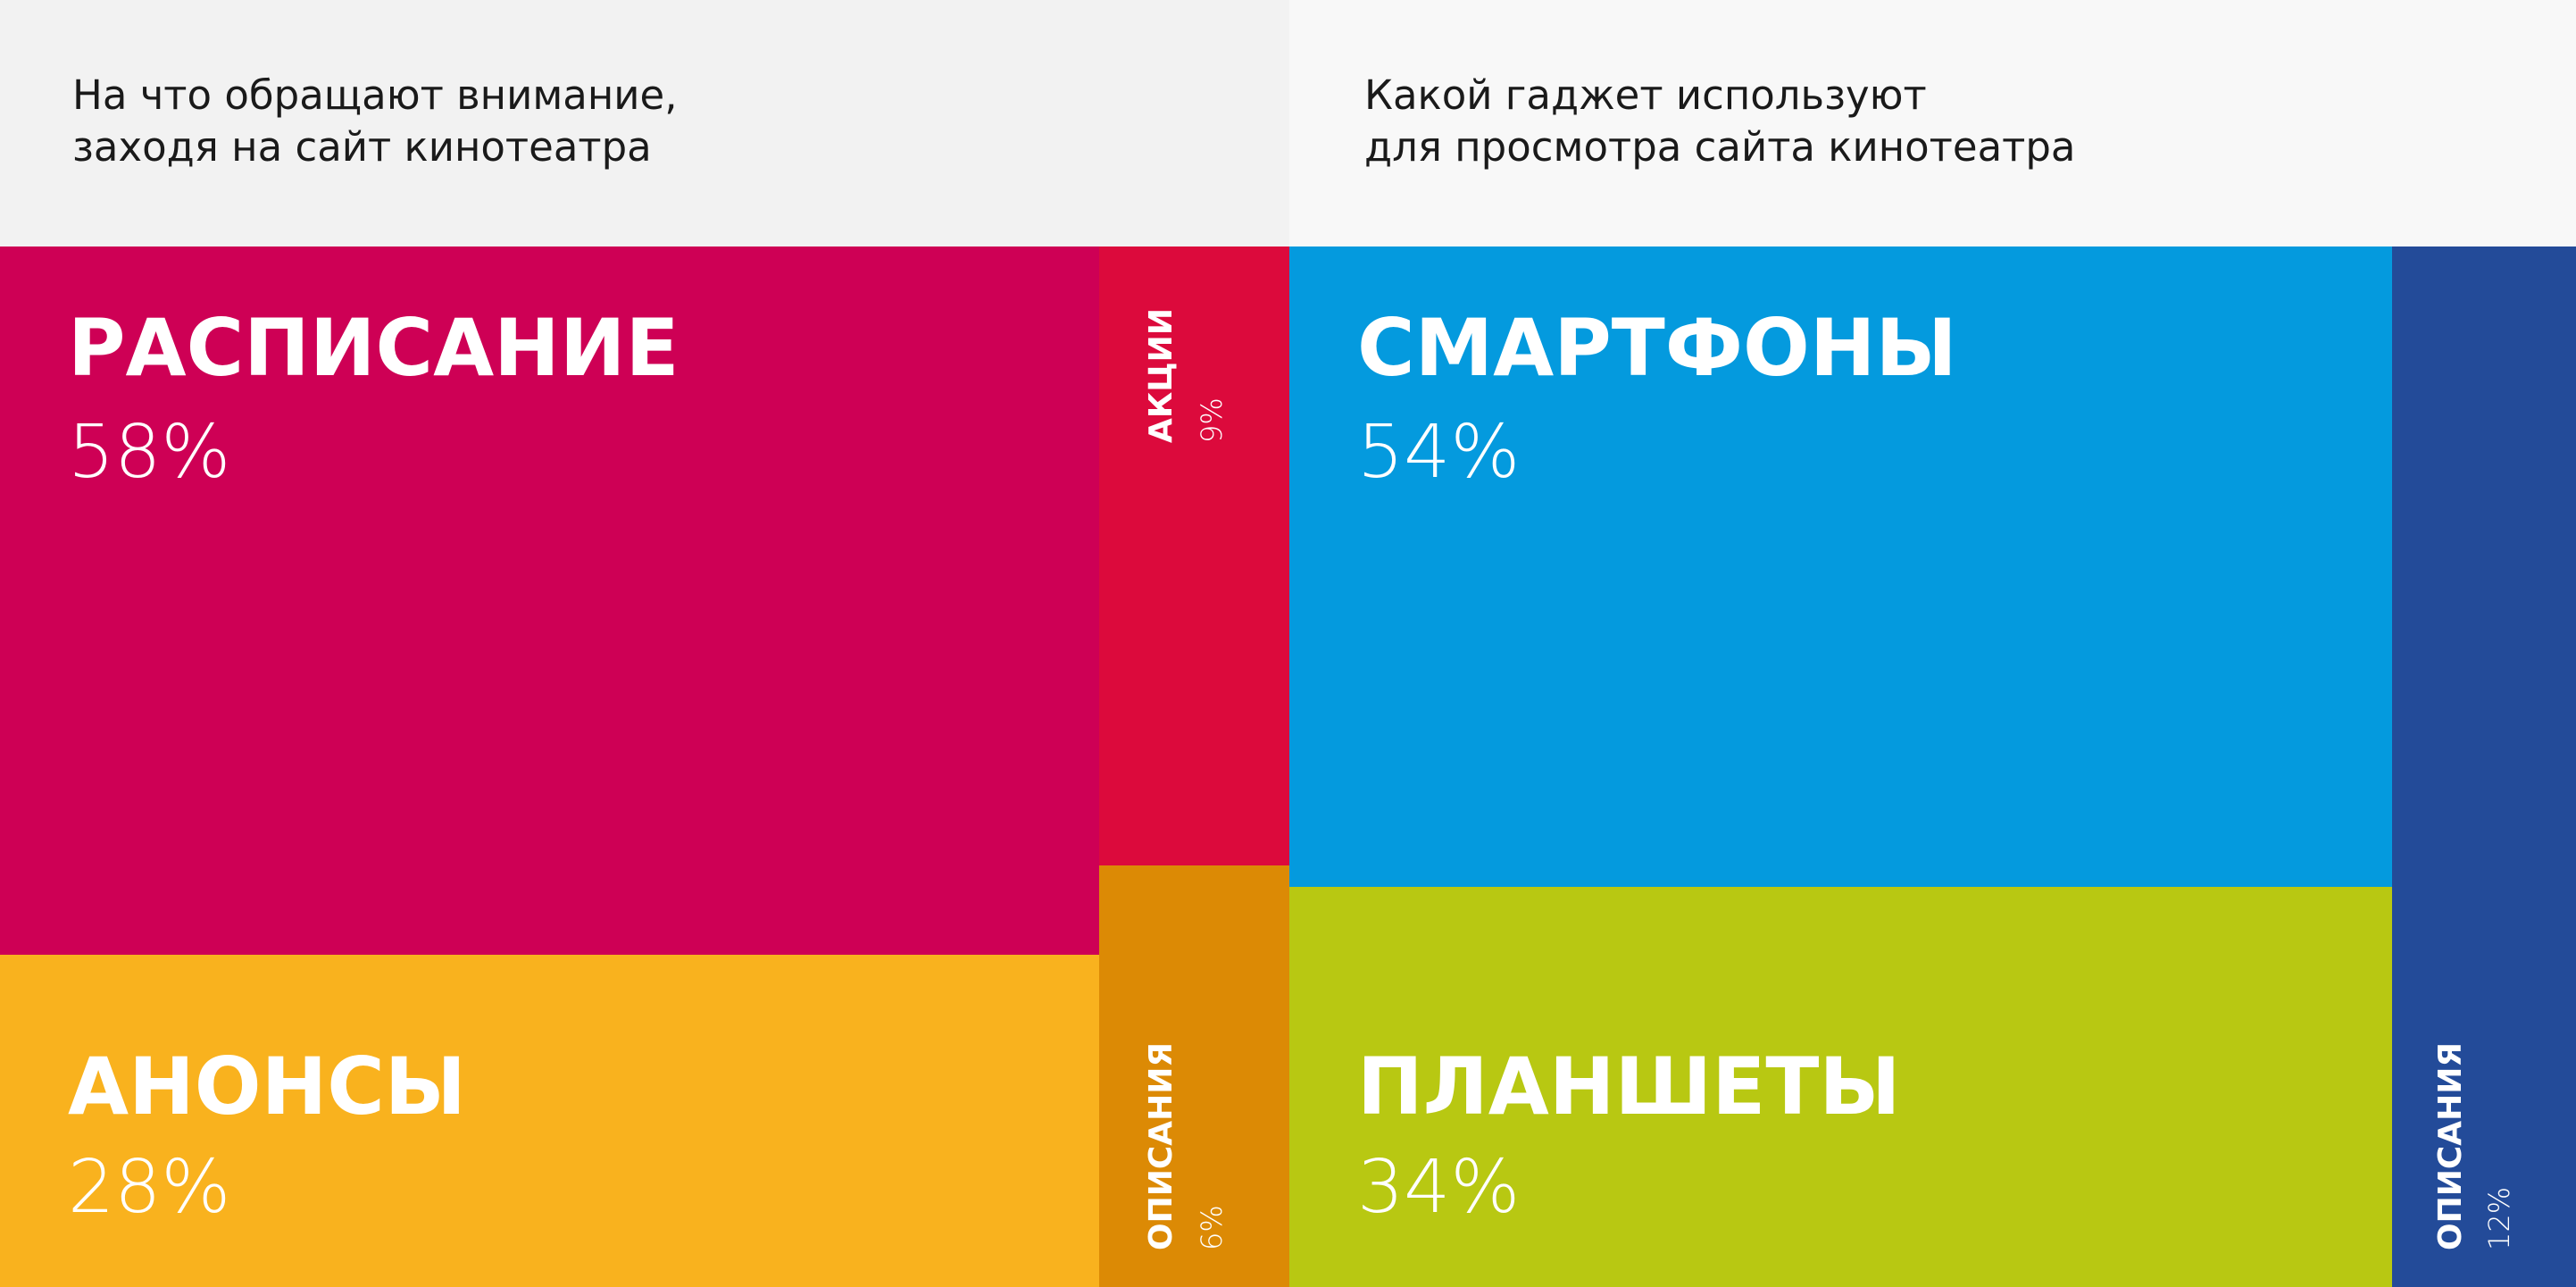 This screenshot has width=2576, height=1287. Describe the element at coordinates (1439, 1187) in the screenshot. I see `tile-tablets-value: 34%` at that location.